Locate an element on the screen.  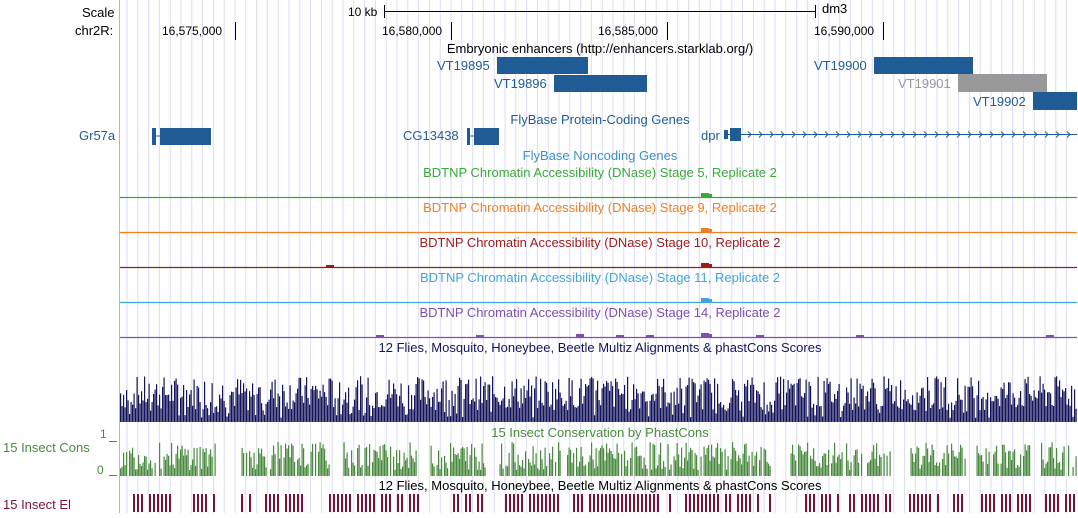
scale-bar-label: 10 kb is located at coordinates (363, 12).